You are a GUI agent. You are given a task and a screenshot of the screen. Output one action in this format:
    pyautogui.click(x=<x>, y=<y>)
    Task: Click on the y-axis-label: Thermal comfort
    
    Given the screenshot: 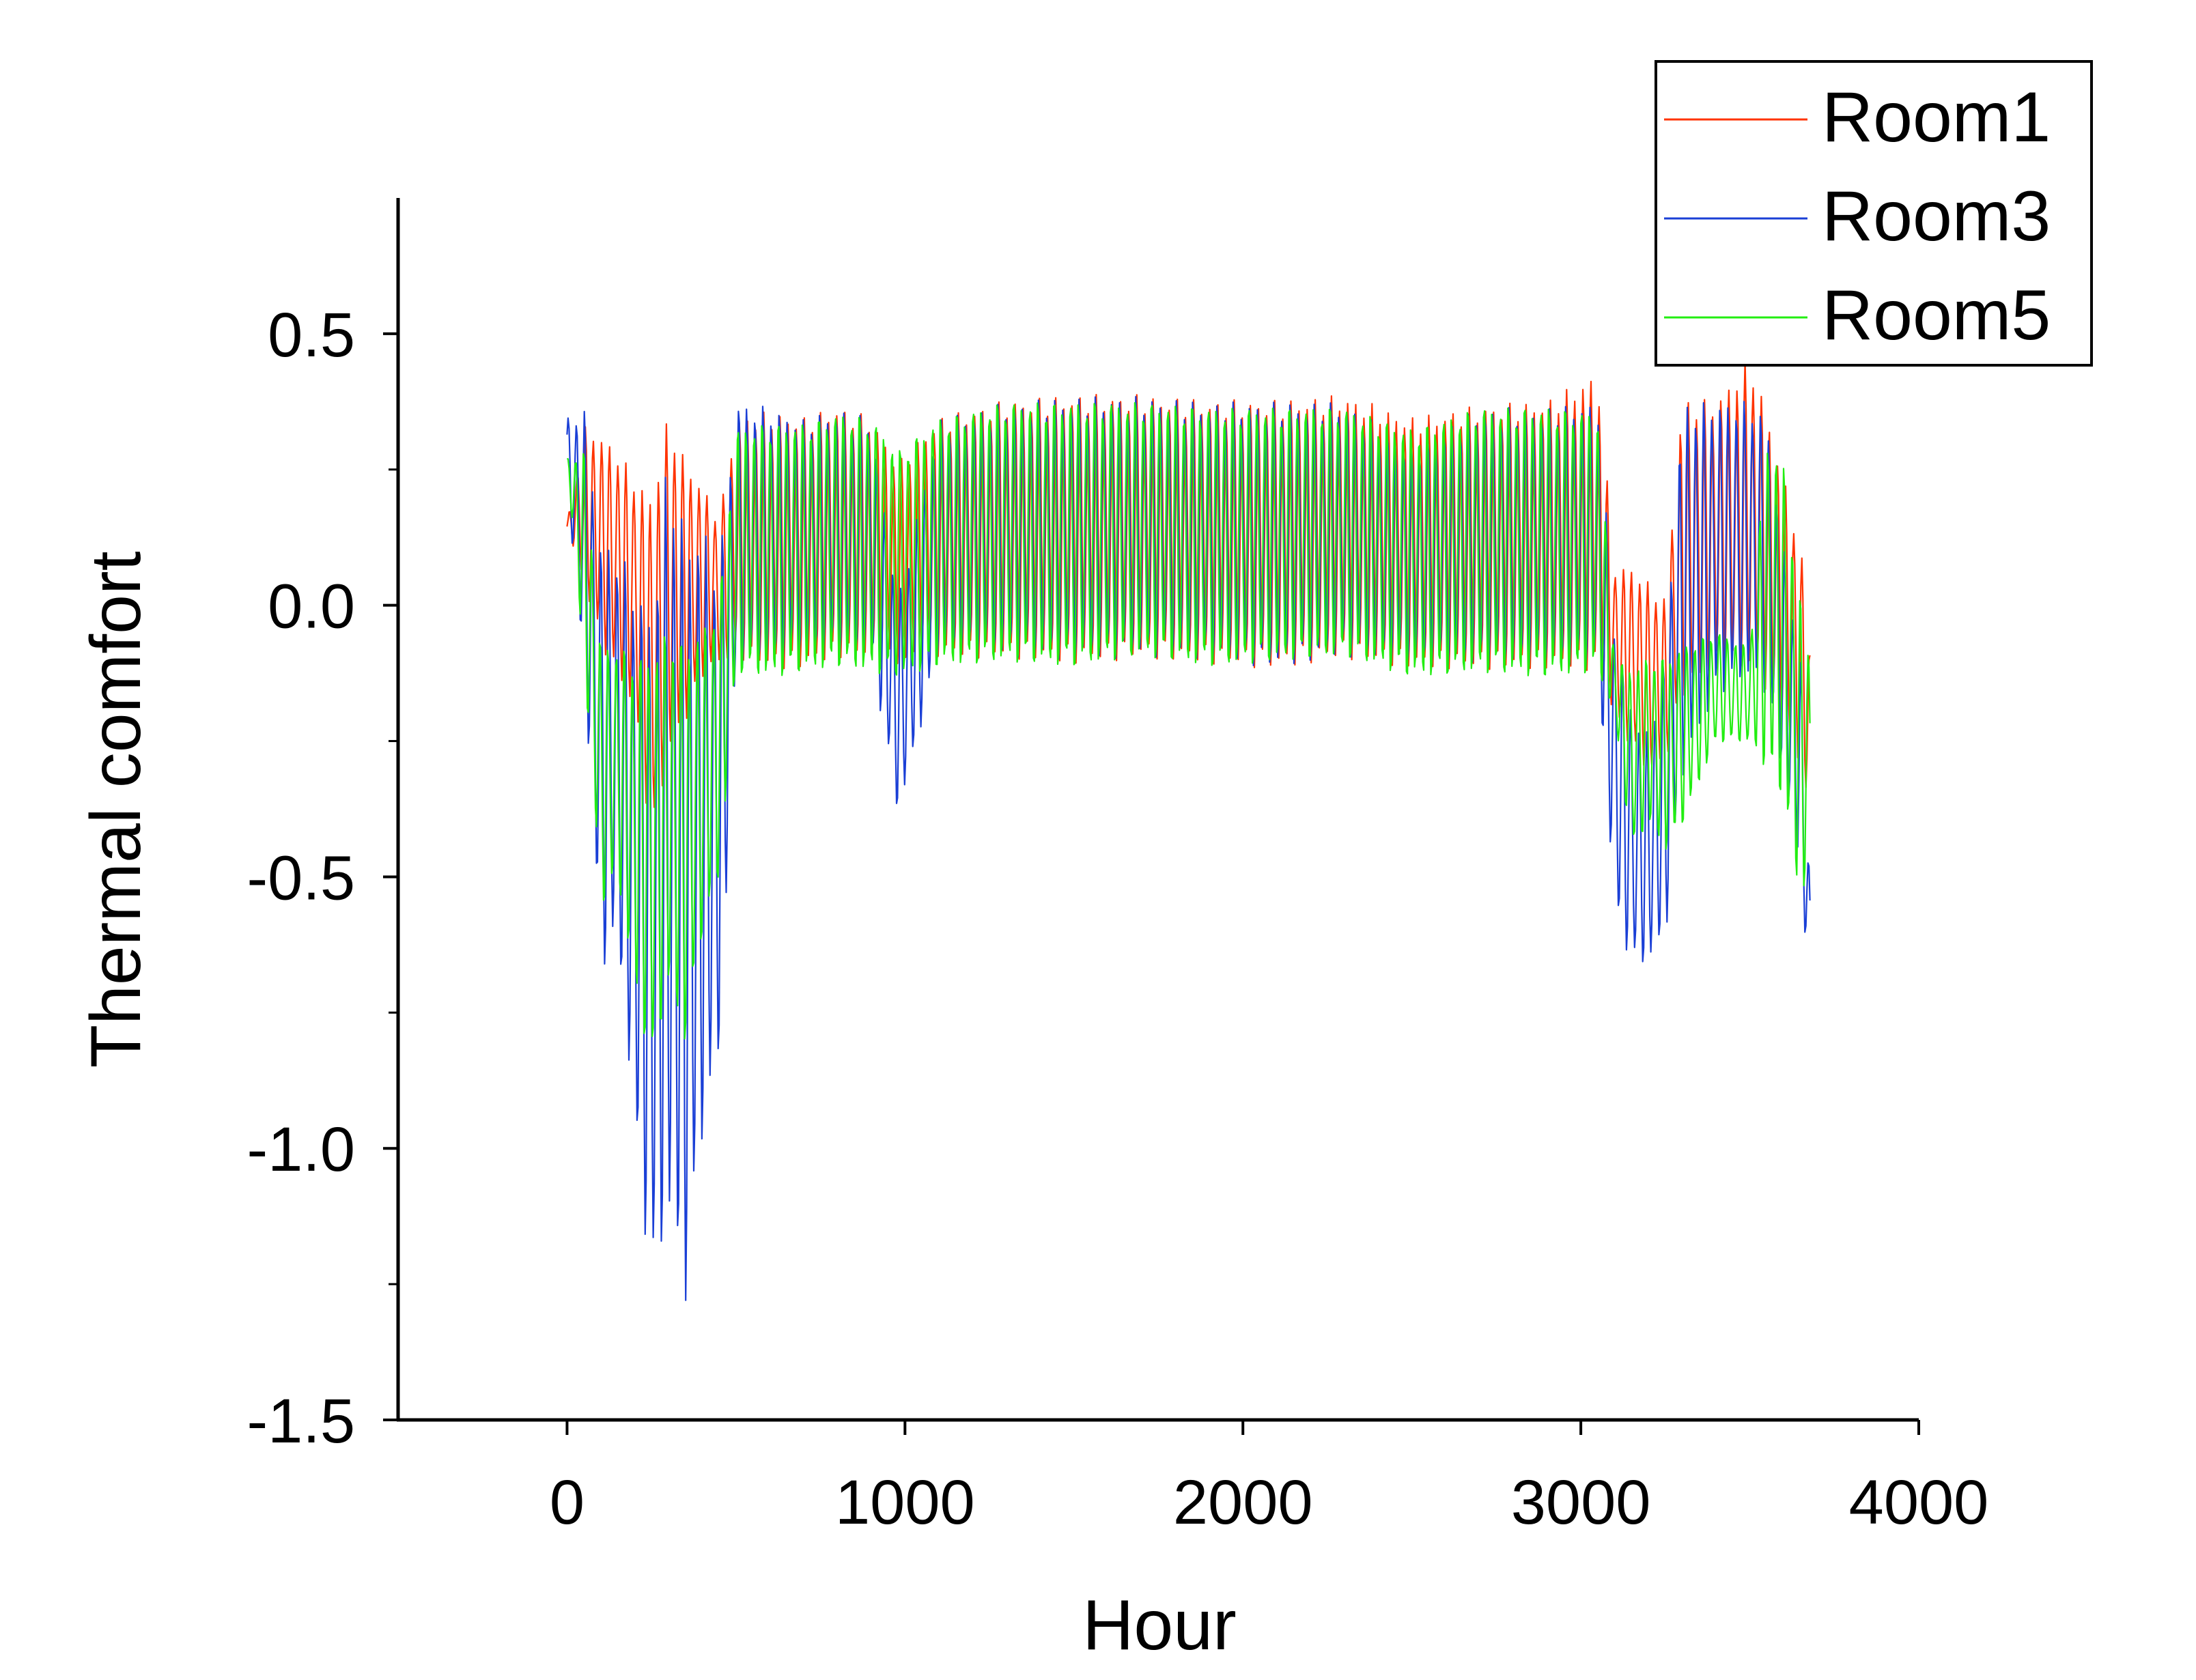 What is the action you would take?
    pyautogui.click(x=116, y=809)
    